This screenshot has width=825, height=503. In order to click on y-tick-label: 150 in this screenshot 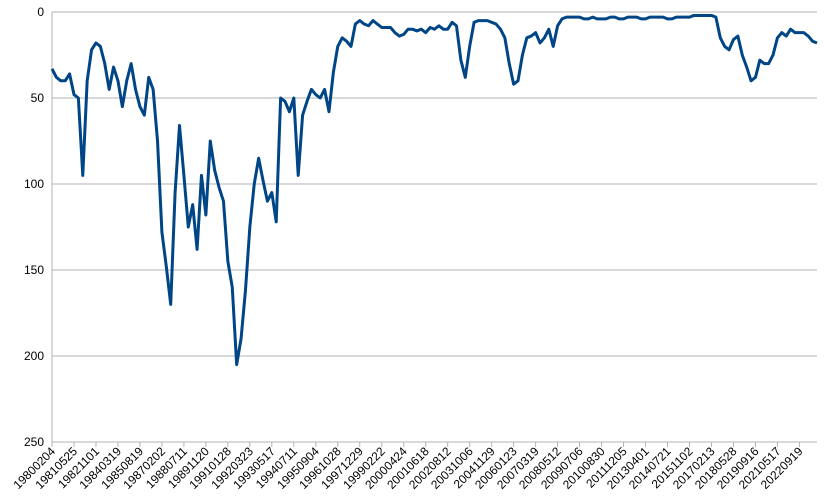, I will do `click(34, 270)`.